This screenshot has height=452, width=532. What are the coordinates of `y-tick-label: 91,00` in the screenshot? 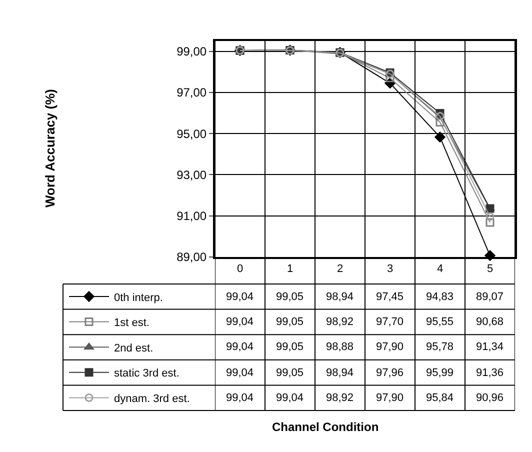 It's located at (191, 216).